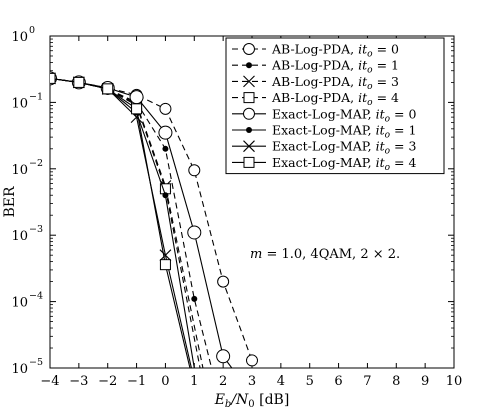 The width and height of the screenshot is (498, 412). Describe the element at coordinates (454, 381) in the screenshot. I see `x-tick-label: 10` at that location.